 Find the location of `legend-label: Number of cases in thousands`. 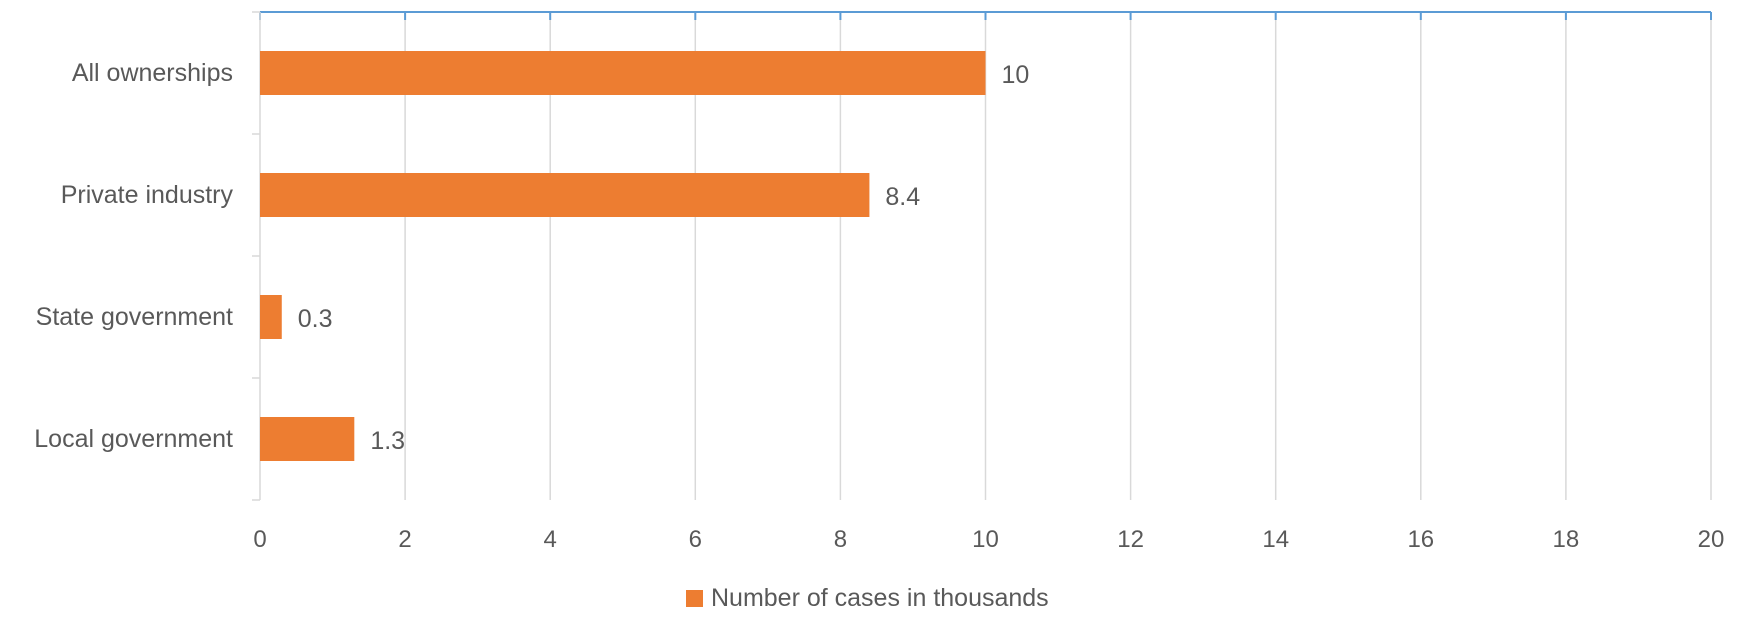

legend-label: Number of cases in thousands is located at coordinates (880, 598).